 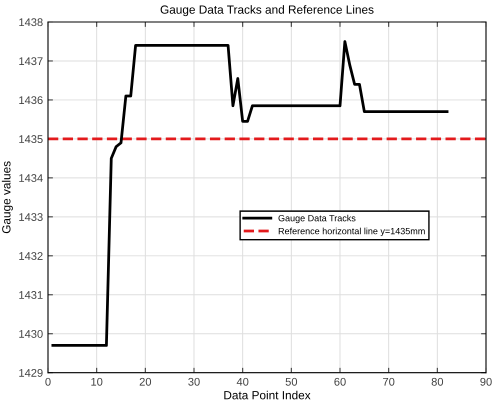 I want to click on x-tick-label: 20, so click(x=146, y=382).